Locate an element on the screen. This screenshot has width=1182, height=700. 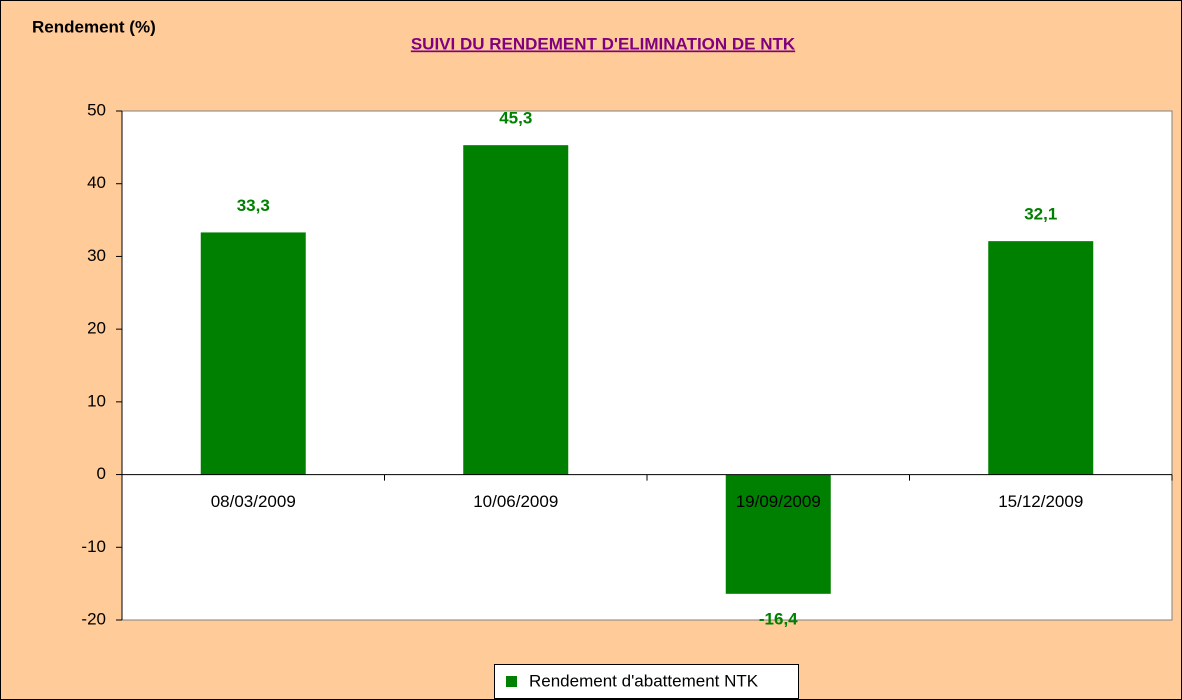
y-tick-label: -10 is located at coordinates (93, 546).